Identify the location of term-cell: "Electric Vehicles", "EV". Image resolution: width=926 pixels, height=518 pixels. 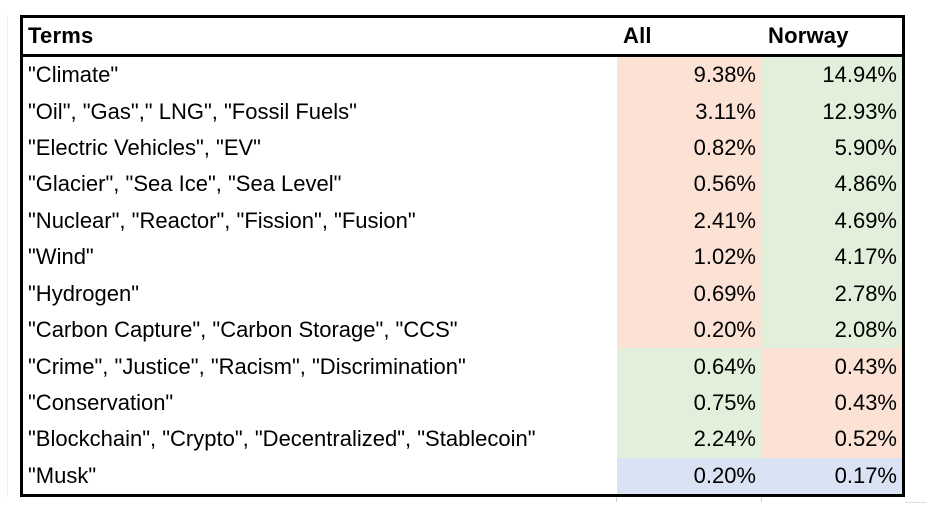
(320, 148).